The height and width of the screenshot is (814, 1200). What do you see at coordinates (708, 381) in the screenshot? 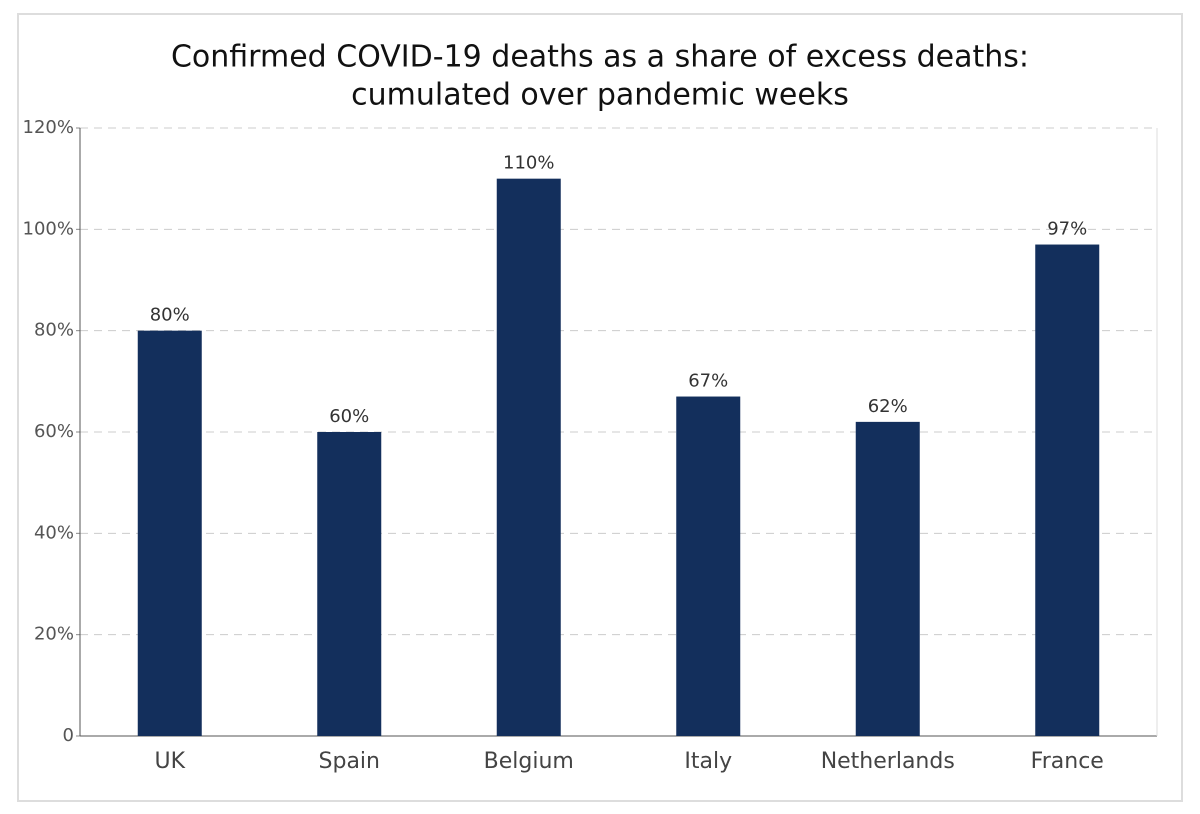
I see `value-label: 67%` at bounding box center [708, 381].